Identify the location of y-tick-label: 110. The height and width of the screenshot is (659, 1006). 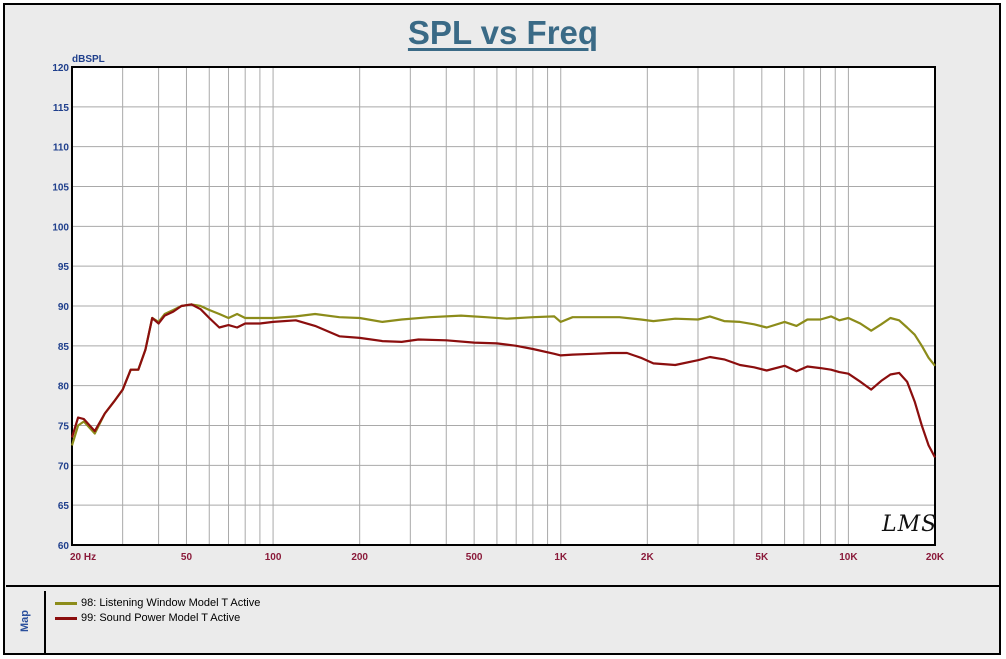
(61, 148).